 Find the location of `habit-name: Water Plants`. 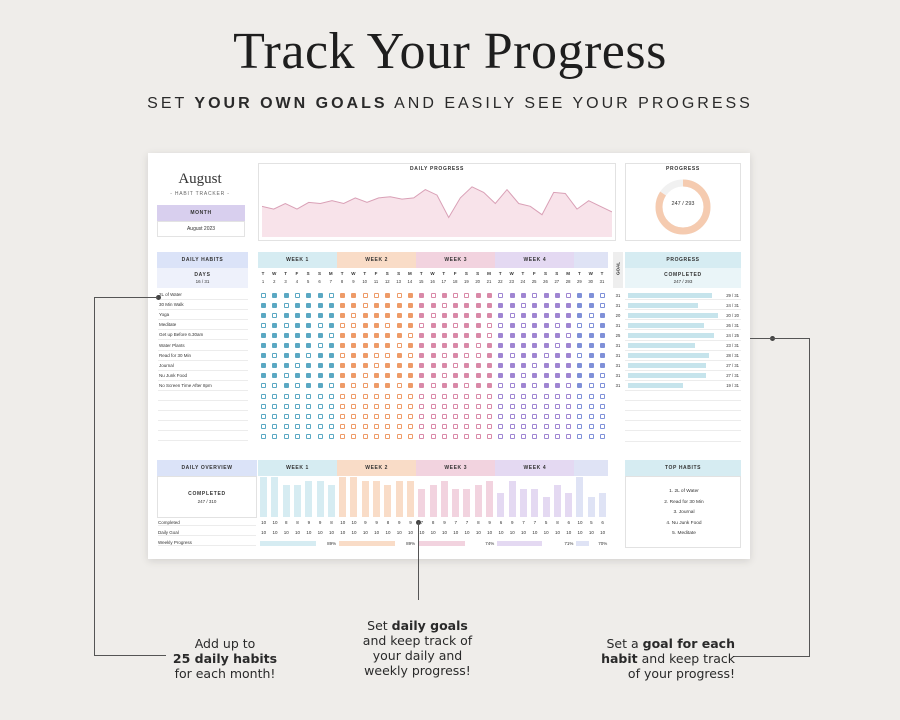

habit-name: Water Plants is located at coordinates (203, 346).